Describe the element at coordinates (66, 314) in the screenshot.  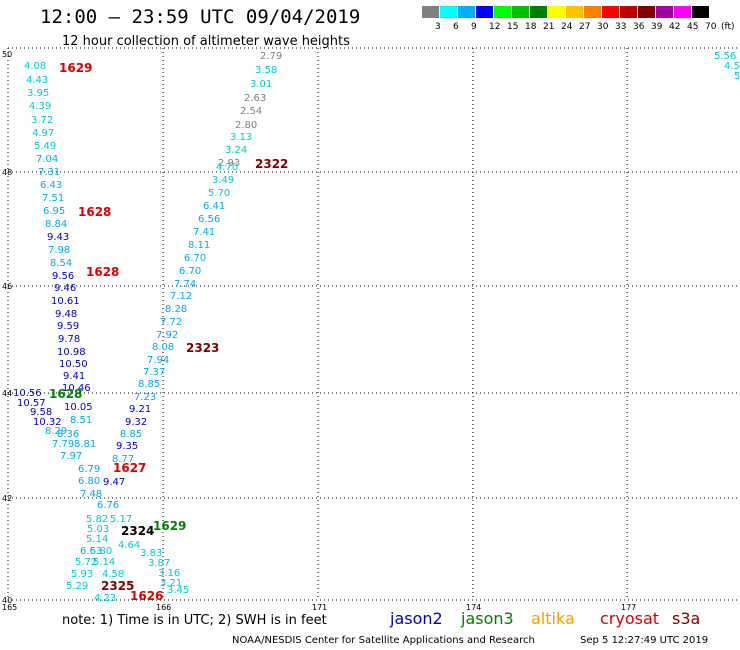
I see `wave-height-label: 9.48` at that location.